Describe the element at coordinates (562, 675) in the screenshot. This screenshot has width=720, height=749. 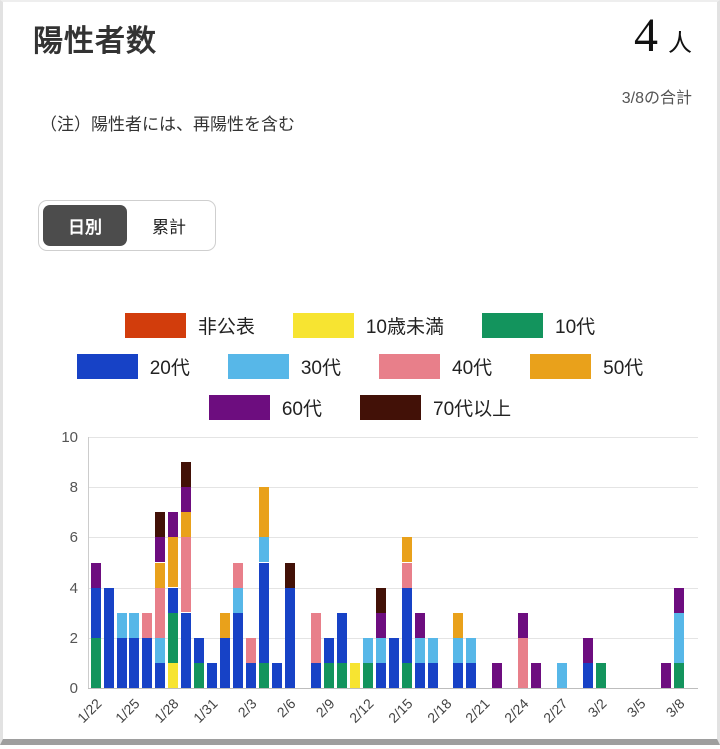
I see `bar-segment-2/27-30代` at that location.